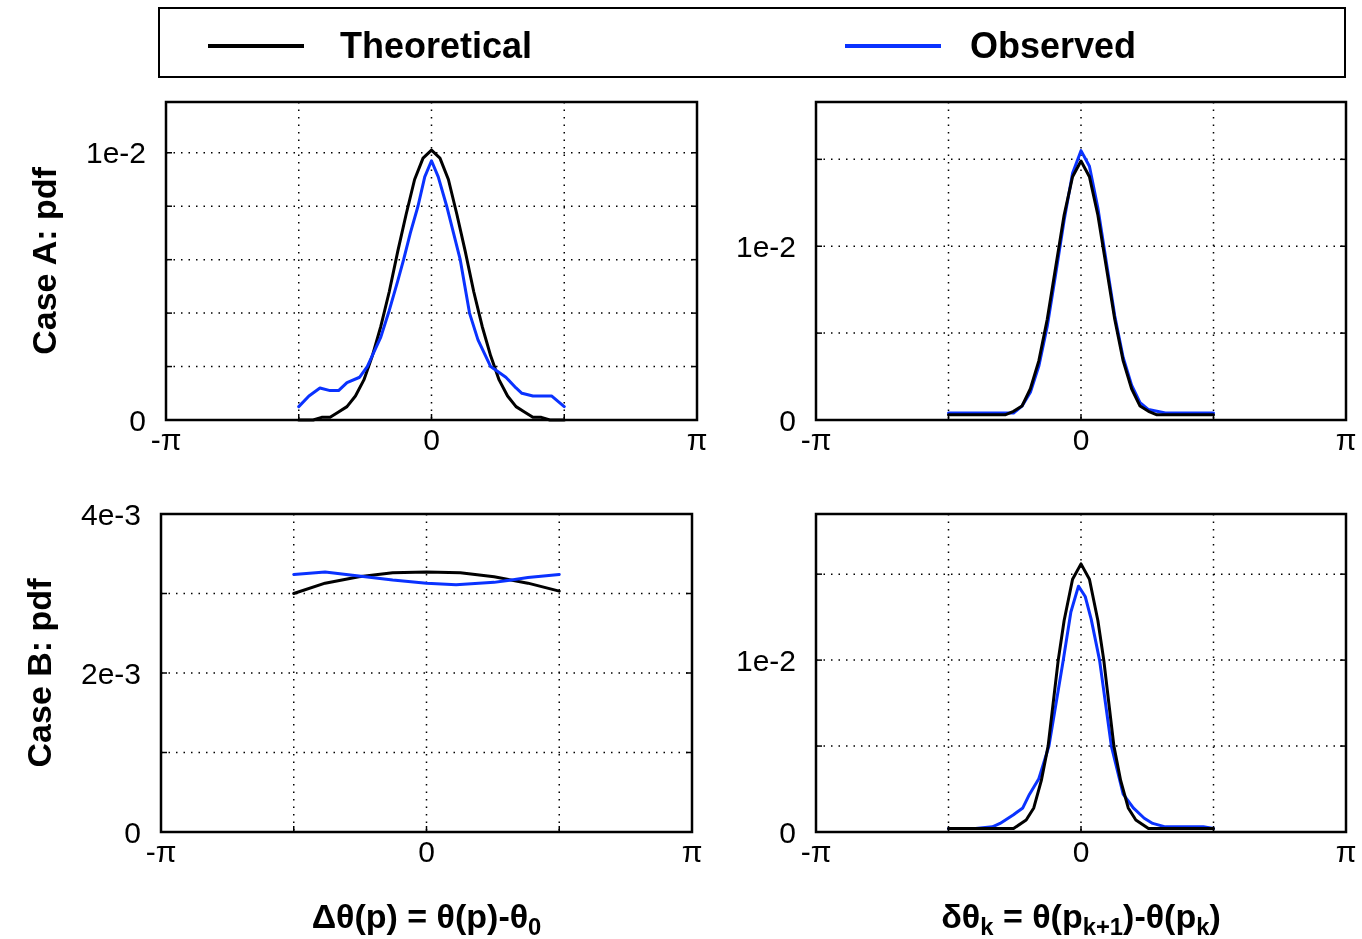  What do you see at coordinates (426, 918) in the screenshot?
I see `x-axis-title: Δθ(p) = θ(p)-θ$_{0}$` at bounding box center [426, 918].